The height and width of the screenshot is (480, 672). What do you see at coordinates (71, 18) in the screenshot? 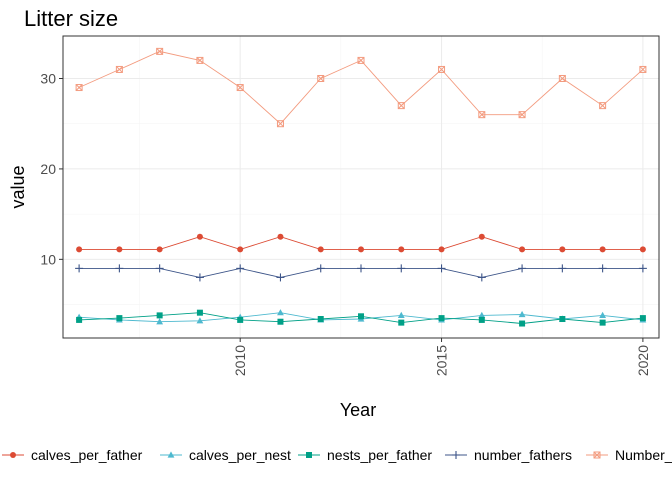
I see `chart-title: Litter size` at bounding box center [71, 18].